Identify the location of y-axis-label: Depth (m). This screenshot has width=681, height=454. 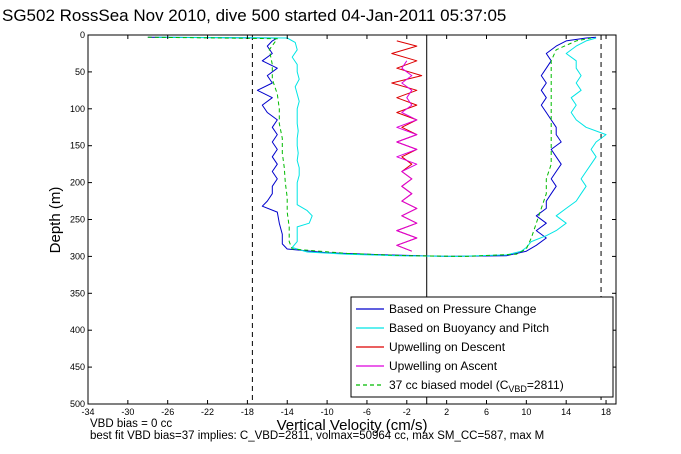
(55, 220).